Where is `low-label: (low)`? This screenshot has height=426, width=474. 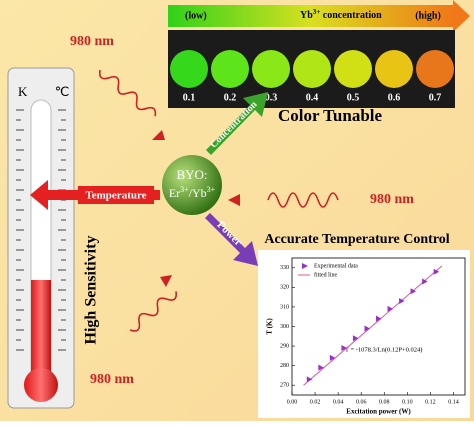 low-label: (low) is located at coordinates (196, 15).